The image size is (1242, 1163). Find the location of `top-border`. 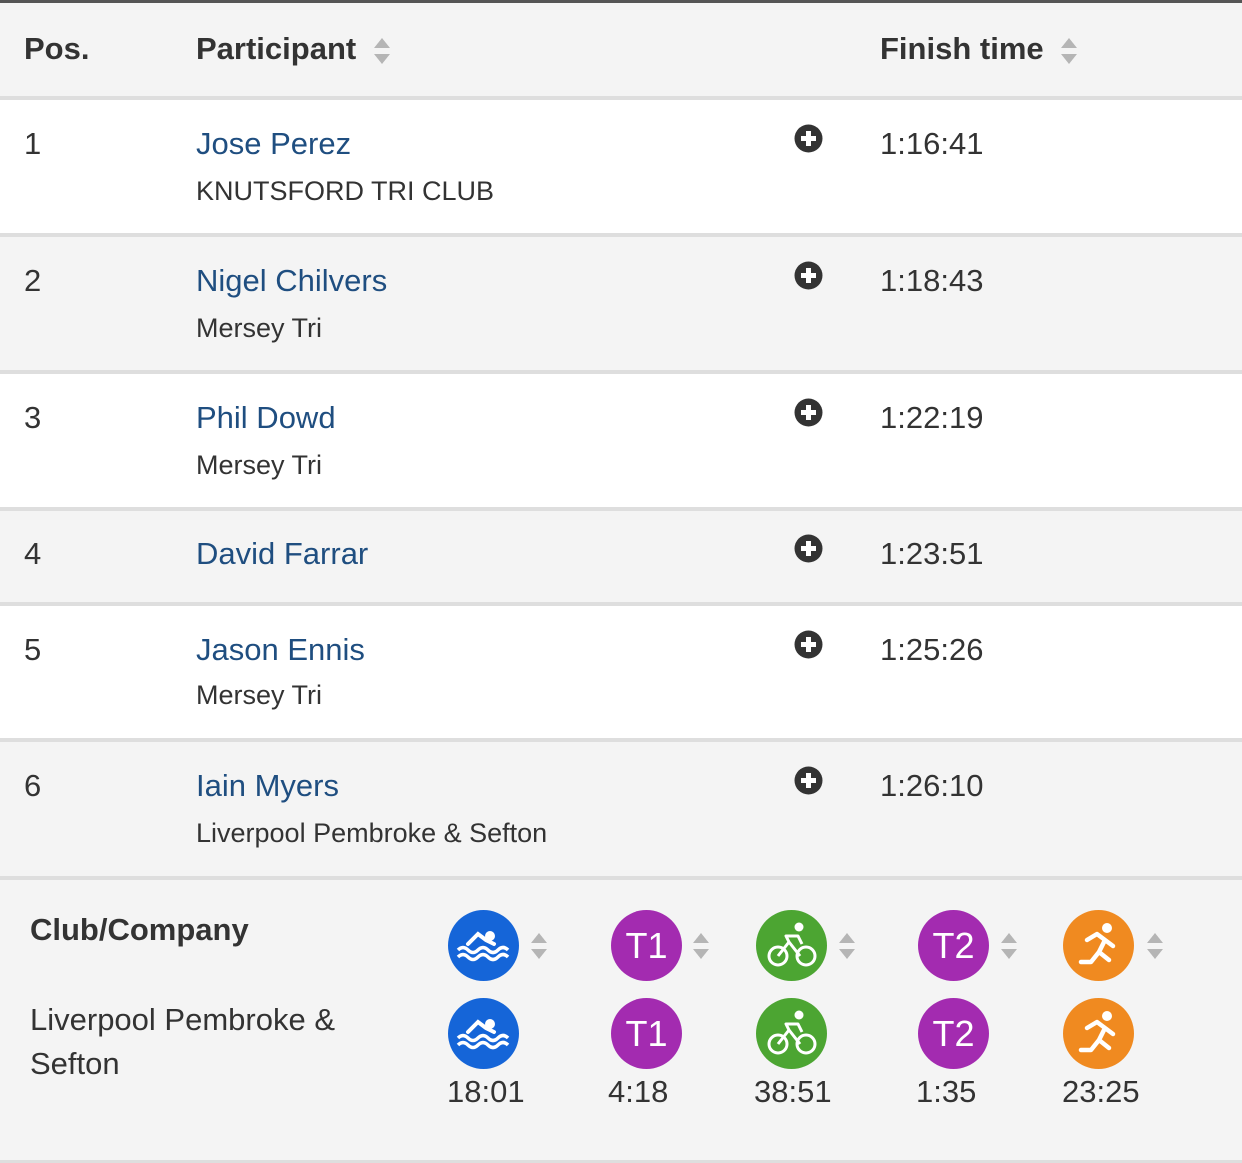

top-border is located at coordinates (621, 1).